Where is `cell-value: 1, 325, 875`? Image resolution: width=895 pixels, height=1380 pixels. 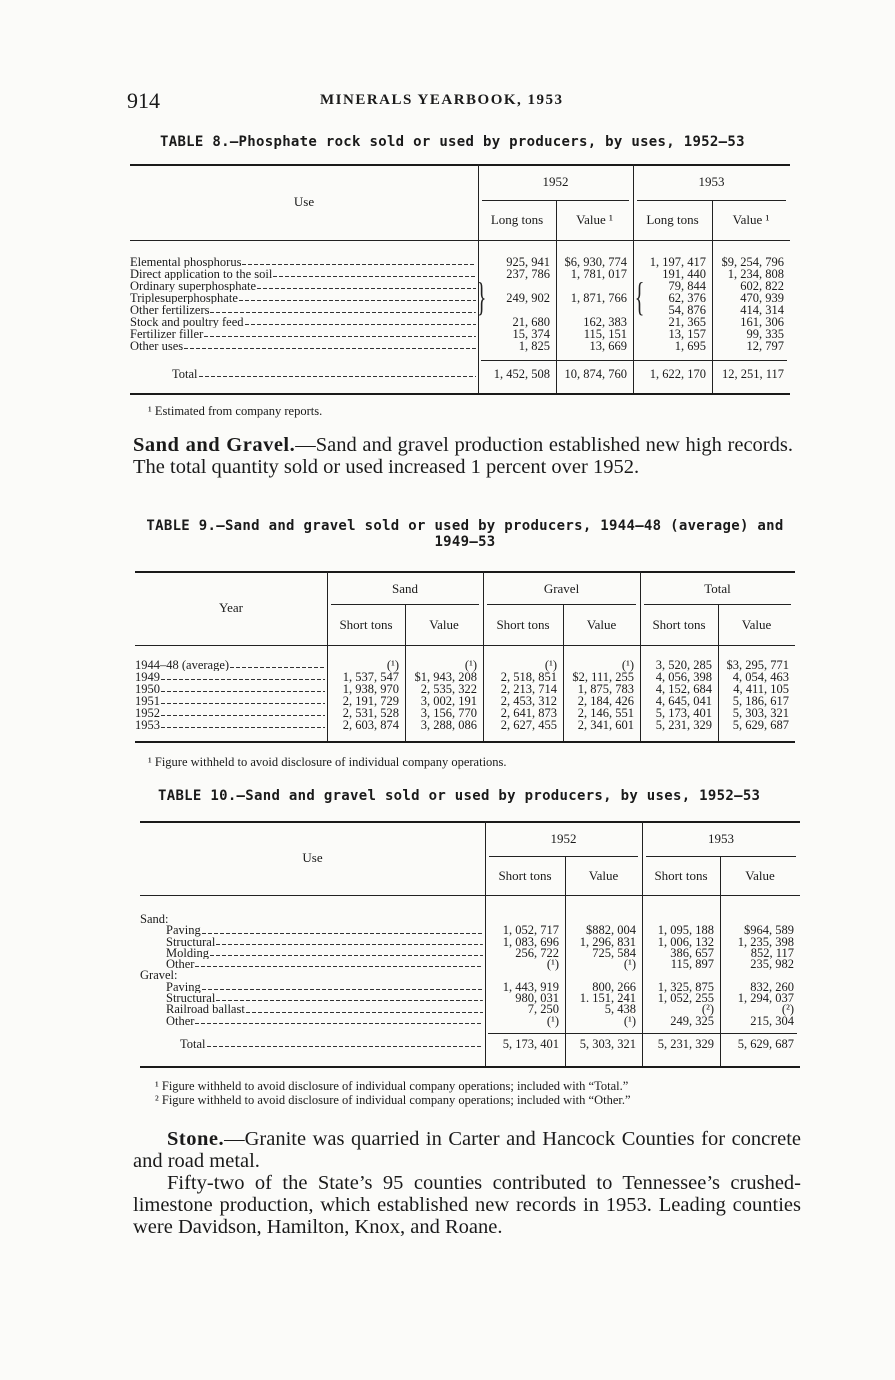
cell-value: 1, 325, 875 is located at coordinates (685, 986).